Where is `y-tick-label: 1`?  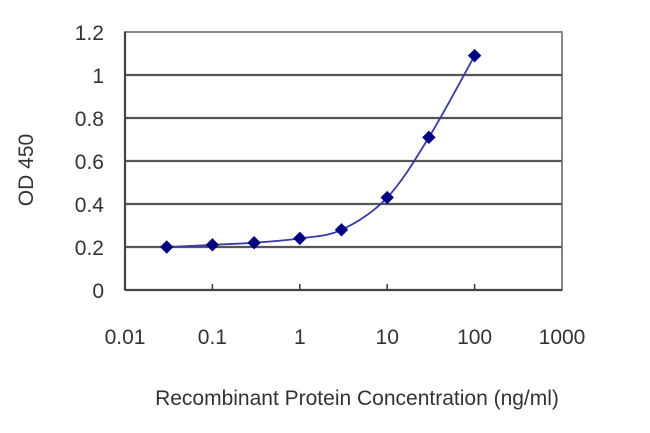
y-tick-label: 1 is located at coordinates (98, 76).